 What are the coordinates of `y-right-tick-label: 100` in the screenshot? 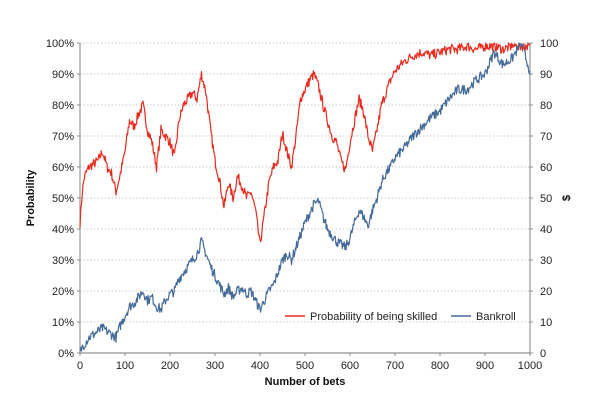 It's located at (549, 44).